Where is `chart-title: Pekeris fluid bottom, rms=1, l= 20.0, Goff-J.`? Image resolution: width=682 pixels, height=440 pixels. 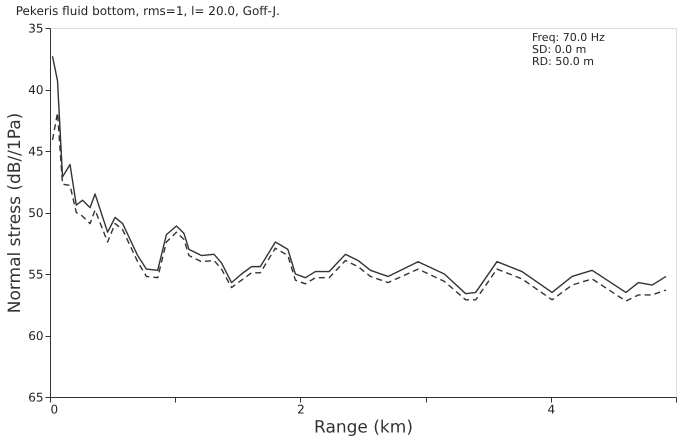
chart-title: Pekeris fluid bottom, rms=1, l= 20.0, Goff-J. is located at coordinates (148, 11).